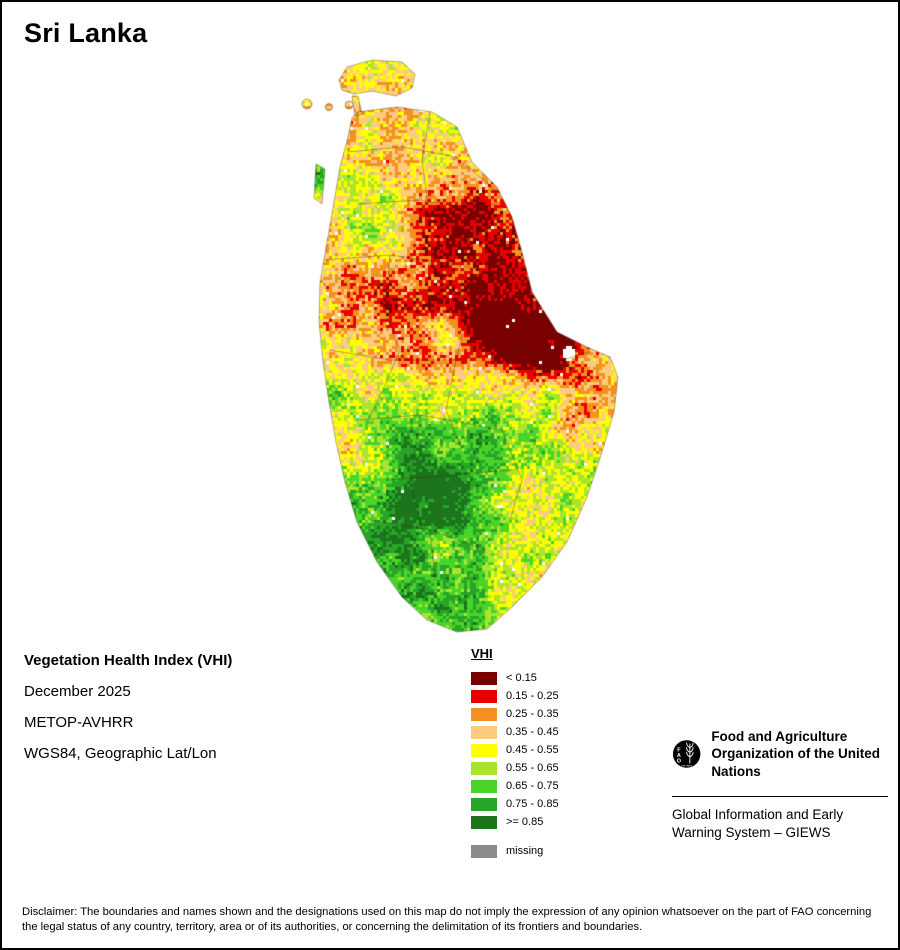 Image resolution: width=900 pixels, height=950 pixels. I want to click on legend-label: < 0.15, so click(521, 678).